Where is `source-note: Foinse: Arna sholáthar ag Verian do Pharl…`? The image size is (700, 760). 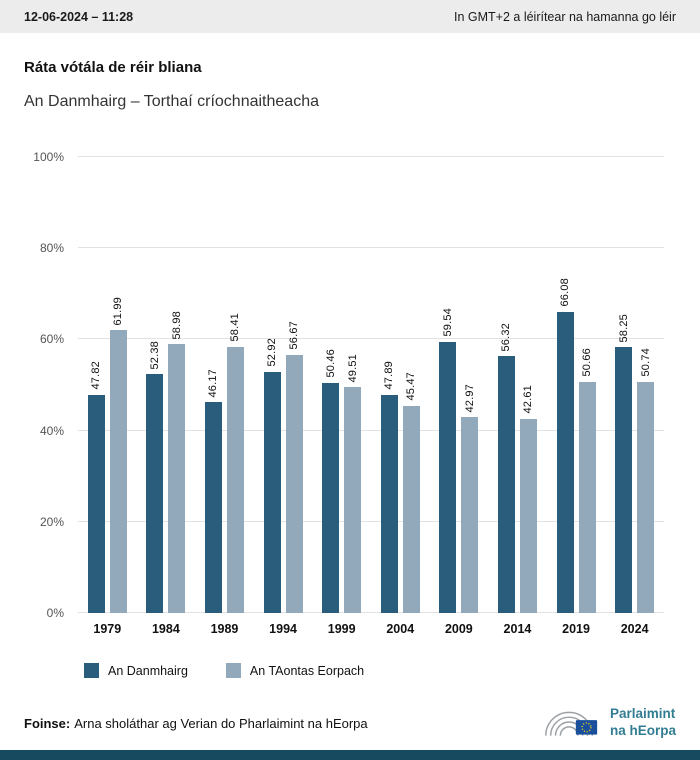
source-note: Foinse: Arna sholáthar ag Verian do Pharl… is located at coordinates (196, 723).